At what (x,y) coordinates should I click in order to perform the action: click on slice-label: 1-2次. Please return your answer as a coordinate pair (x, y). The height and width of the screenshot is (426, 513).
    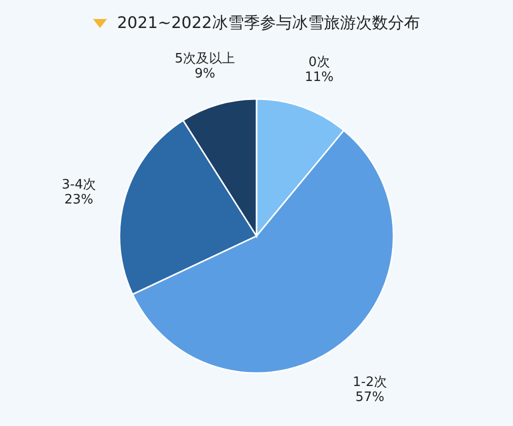
    Looking at the image, I should click on (370, 382).